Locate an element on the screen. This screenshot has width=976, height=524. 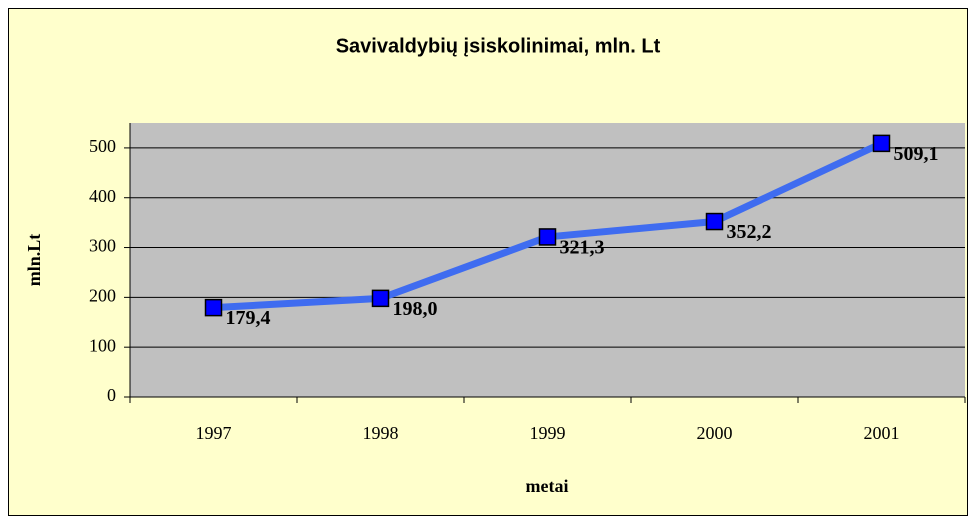
y-tick-label: 400 is located at coordinates (102, 196).